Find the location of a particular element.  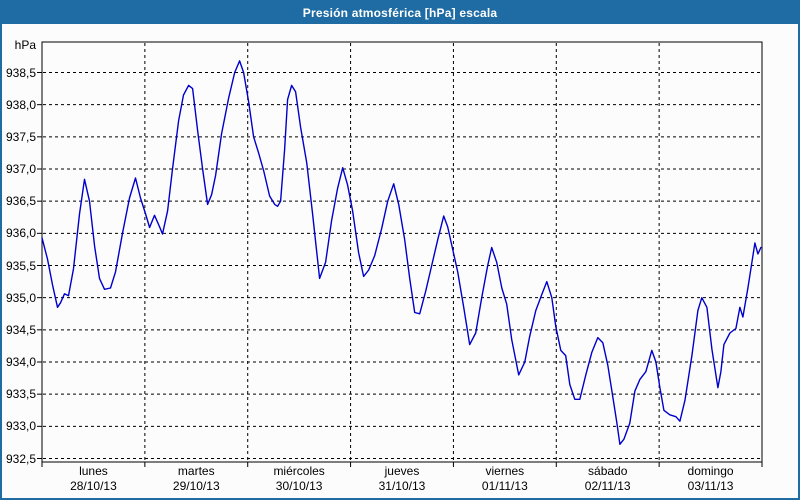

x-day-name: martes is located at coordinates (196, 471).